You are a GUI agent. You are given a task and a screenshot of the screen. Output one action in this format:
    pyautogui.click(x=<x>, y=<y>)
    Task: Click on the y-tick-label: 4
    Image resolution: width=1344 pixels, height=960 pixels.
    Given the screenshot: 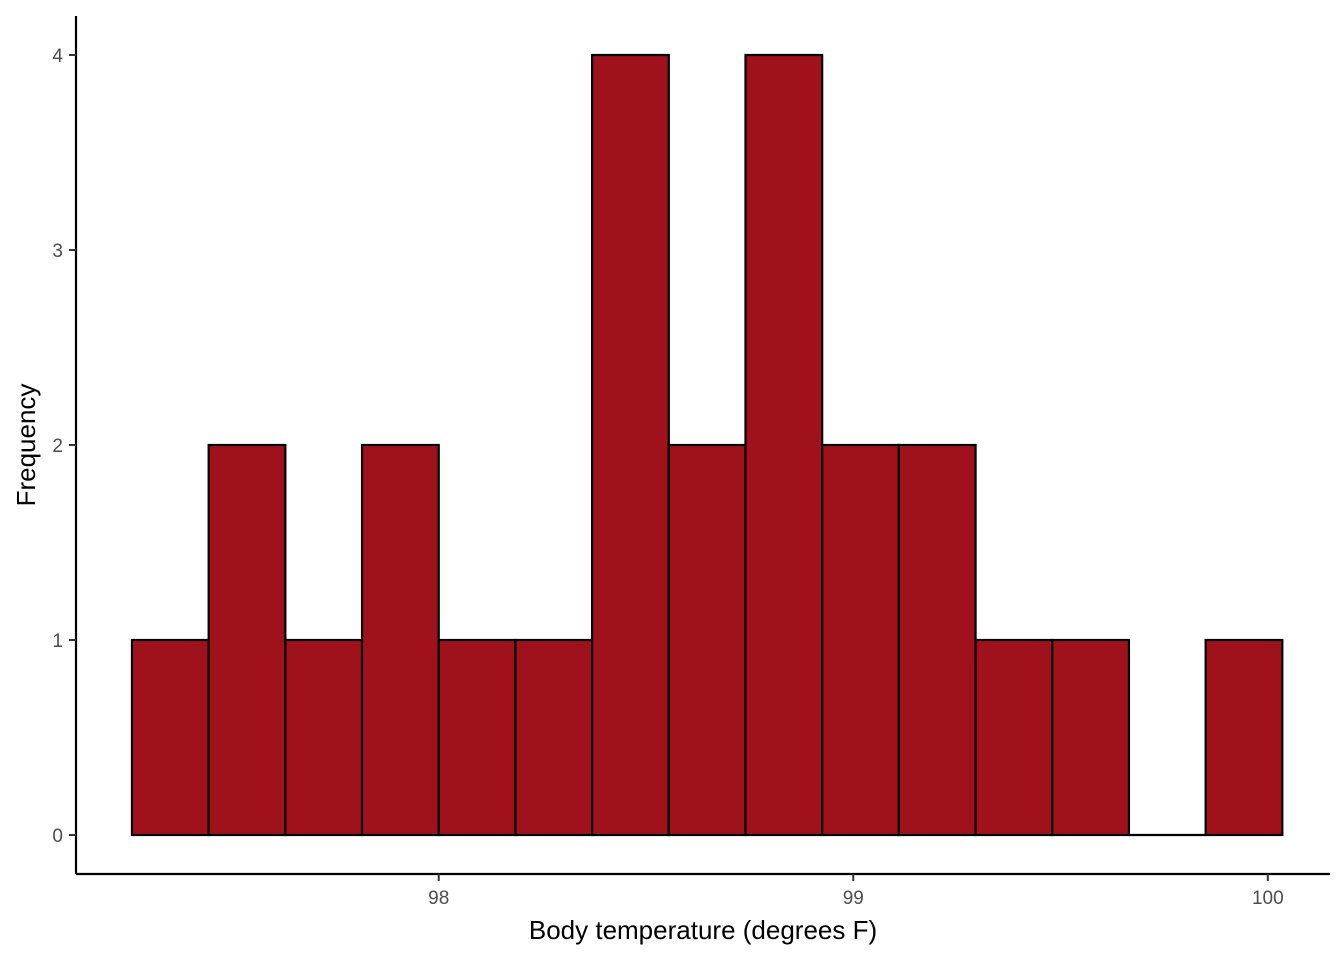 What is the action you would take?
    pyautogui.click(x=57, y=56)
    